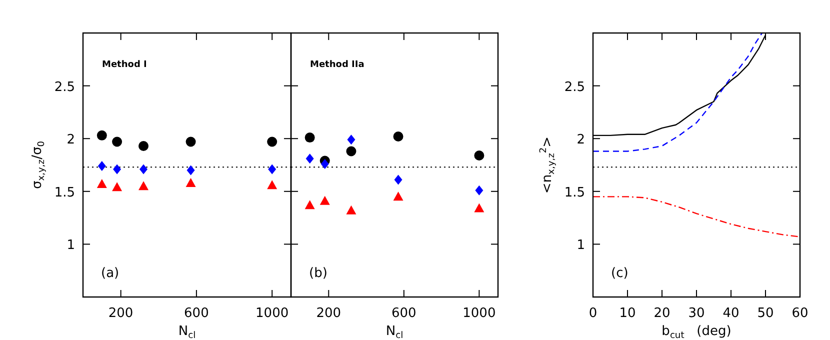 The width and height of the screenshot is (830, 340). What do you see at coordinates (619, 273) in the screenshot?
I see `annotation: (c)` at bounding box center [619, 273].